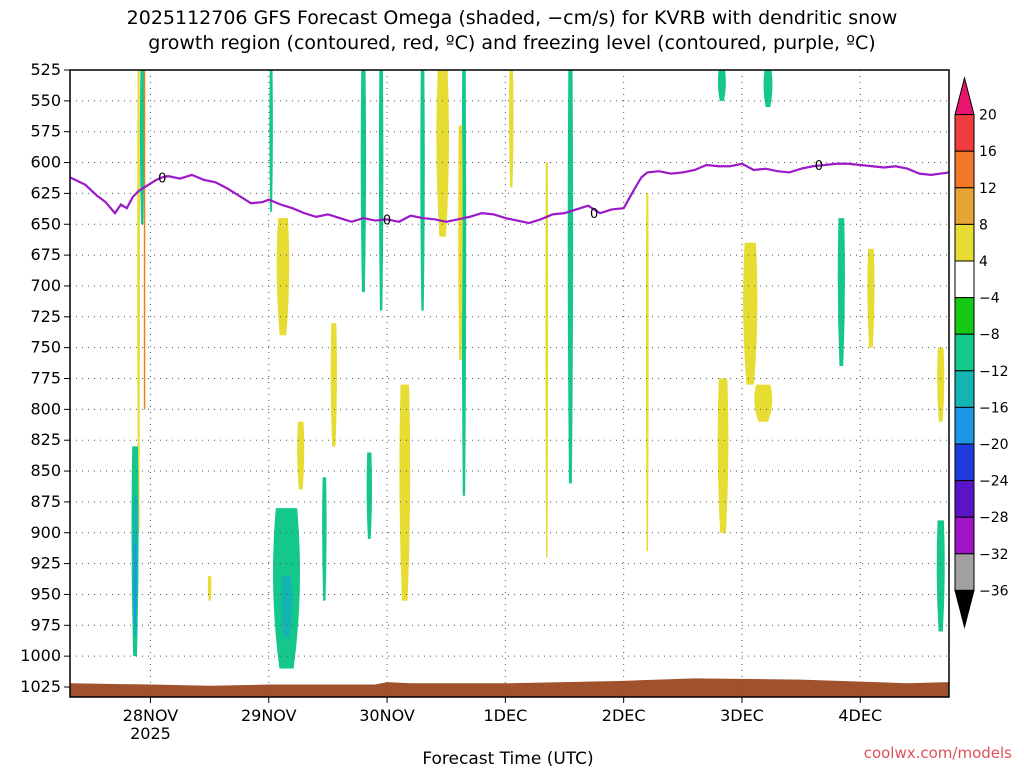 Image resolution: width=1024 pixels, height=772 pixels. Describe the element at coordinates (45, 100) in the screenshot. I see `y-tick-label: 550` at that location.